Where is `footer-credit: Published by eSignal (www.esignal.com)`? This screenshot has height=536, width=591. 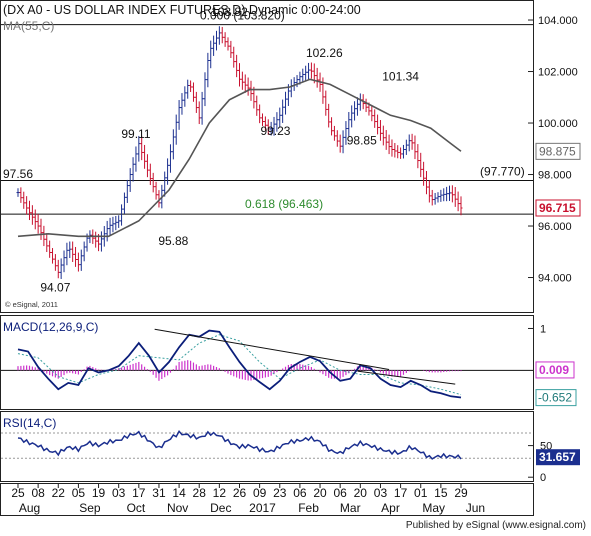
footer-credit: Published by eSignal (www.esignal.com) is located at coordinates (496, 525).